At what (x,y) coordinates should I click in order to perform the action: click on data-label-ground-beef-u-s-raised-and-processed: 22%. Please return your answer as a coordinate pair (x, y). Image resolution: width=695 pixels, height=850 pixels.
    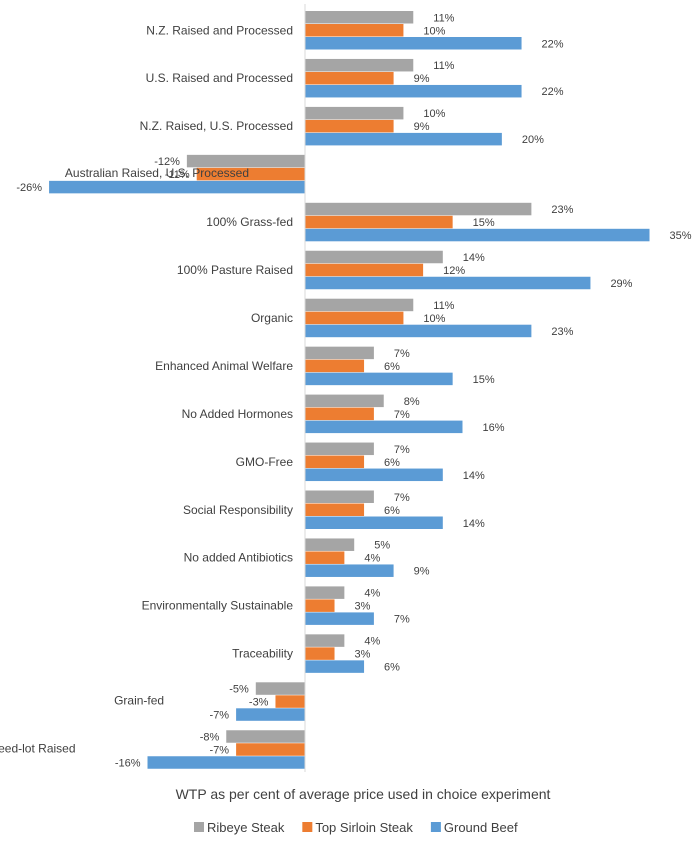
    Looking at the image, I should click on (553, 92).